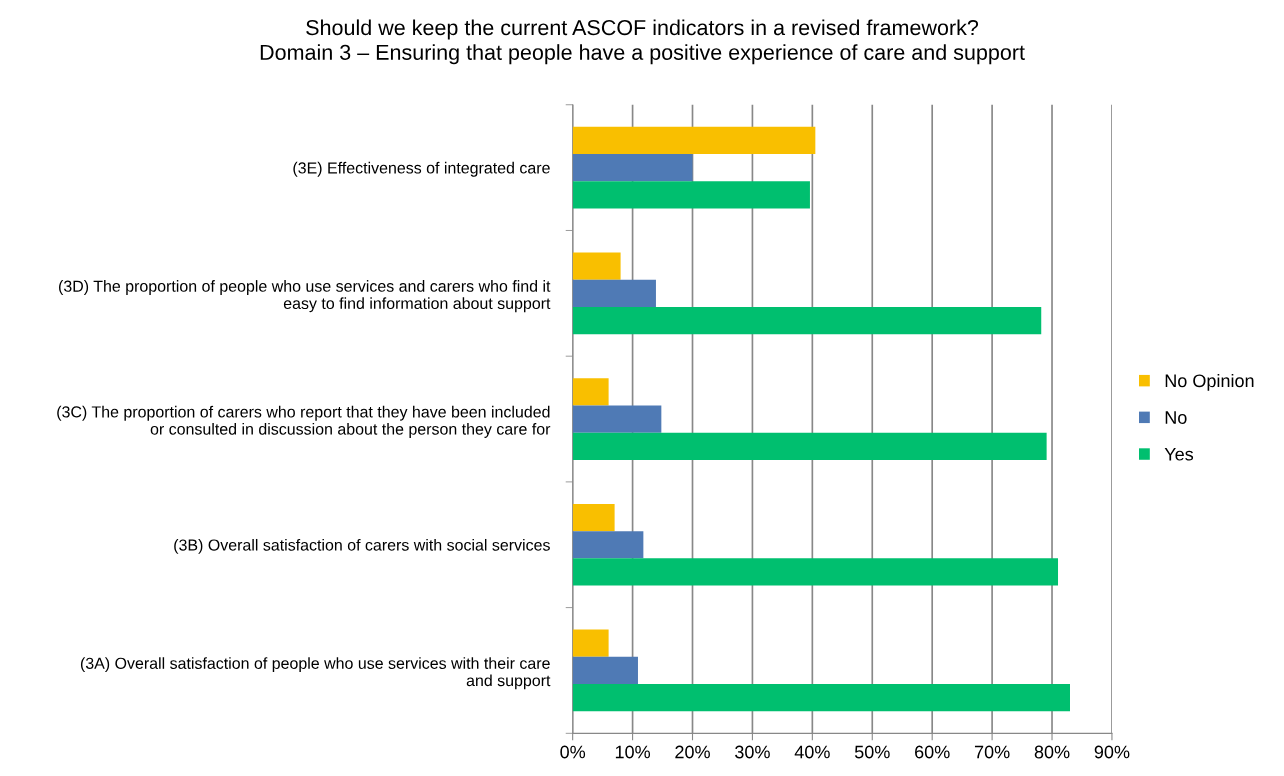  I want to click on x-tick-label: 60%, so click(932, 752).